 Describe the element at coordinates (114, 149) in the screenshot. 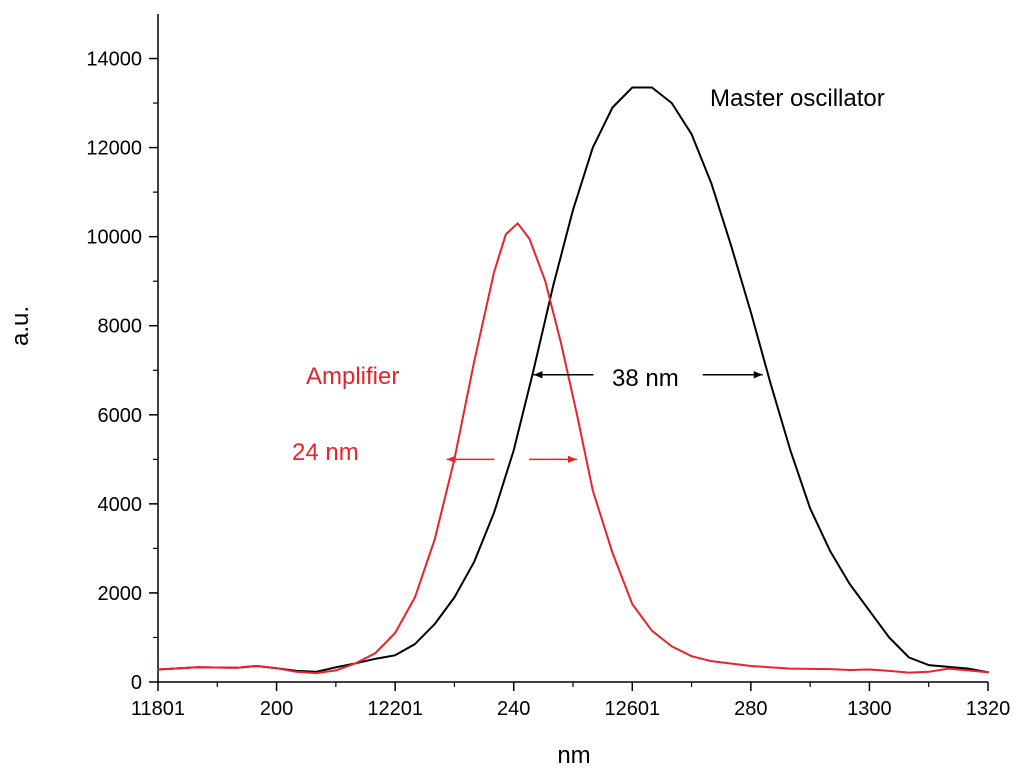

I see `y-tick-label: 12000` at that location.